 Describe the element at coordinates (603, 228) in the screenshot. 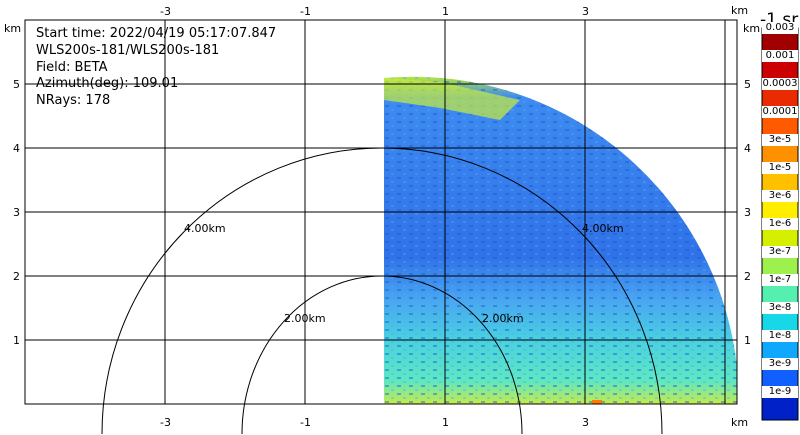

I see `ring-label-outer-right: 4.00km` at that location.